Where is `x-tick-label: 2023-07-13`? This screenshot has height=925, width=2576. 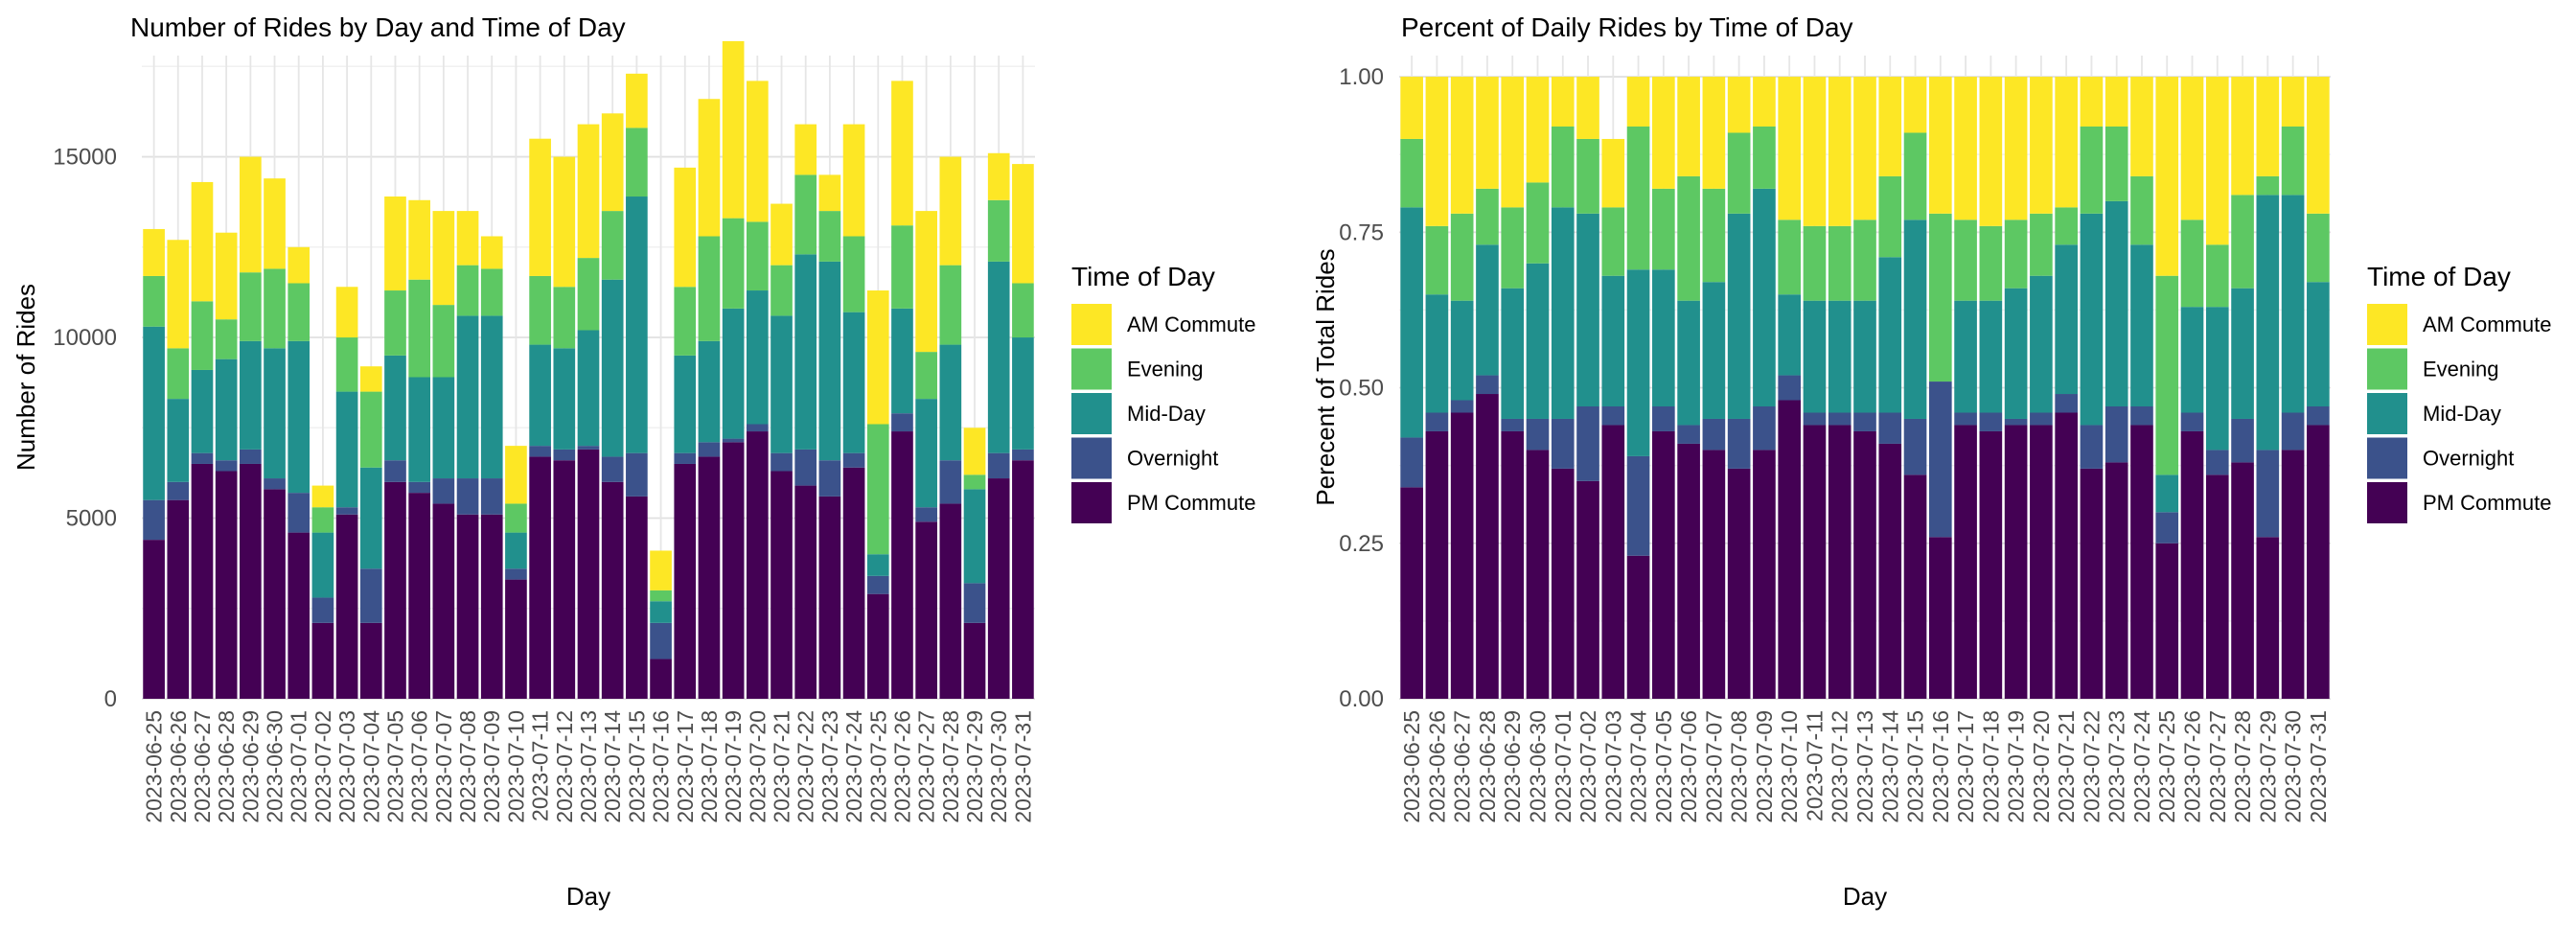 x-tick-label: 2023-07-13 is located at coordinates (588, 766).